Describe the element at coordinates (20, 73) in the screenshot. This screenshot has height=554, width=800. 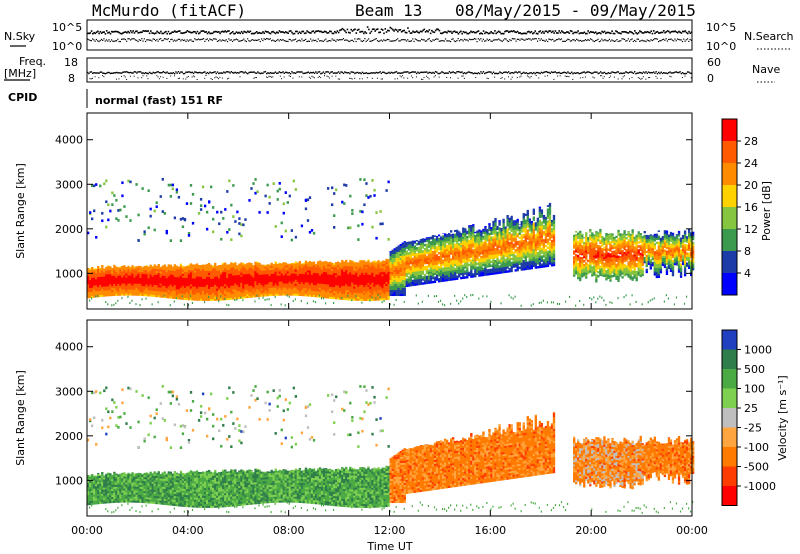
I see `freq-unit-label: [MHz]` at that location.